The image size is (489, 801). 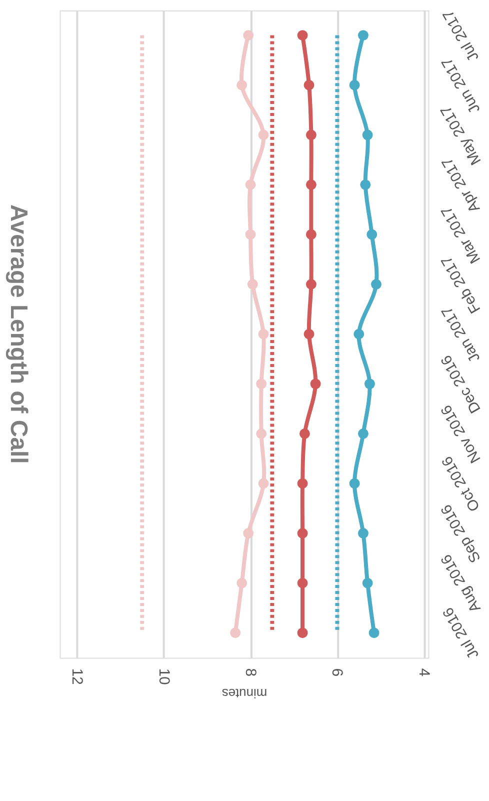 I want to click on x-tick-label: 4, so click(x=423, y=672).